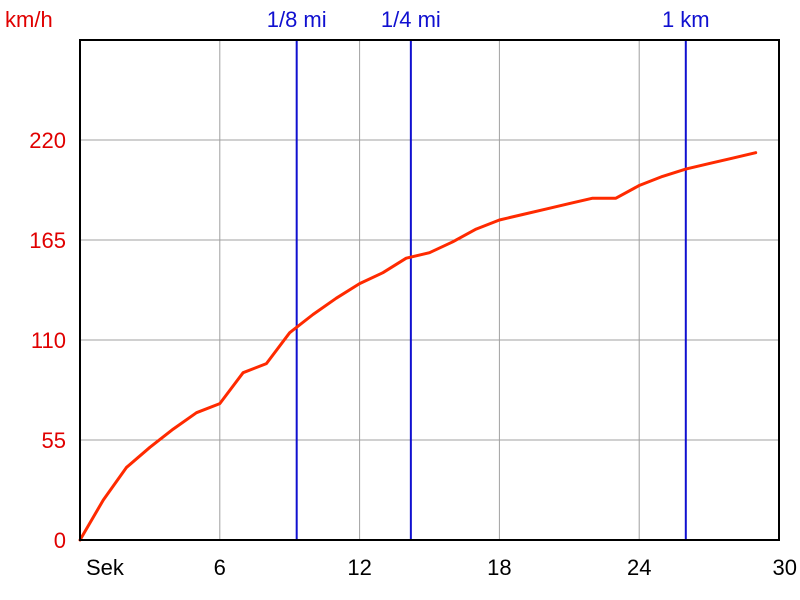  Describe the element at coordinates (105, 567) in the screenshot. I see `x-axis-label: Sek` at that location.